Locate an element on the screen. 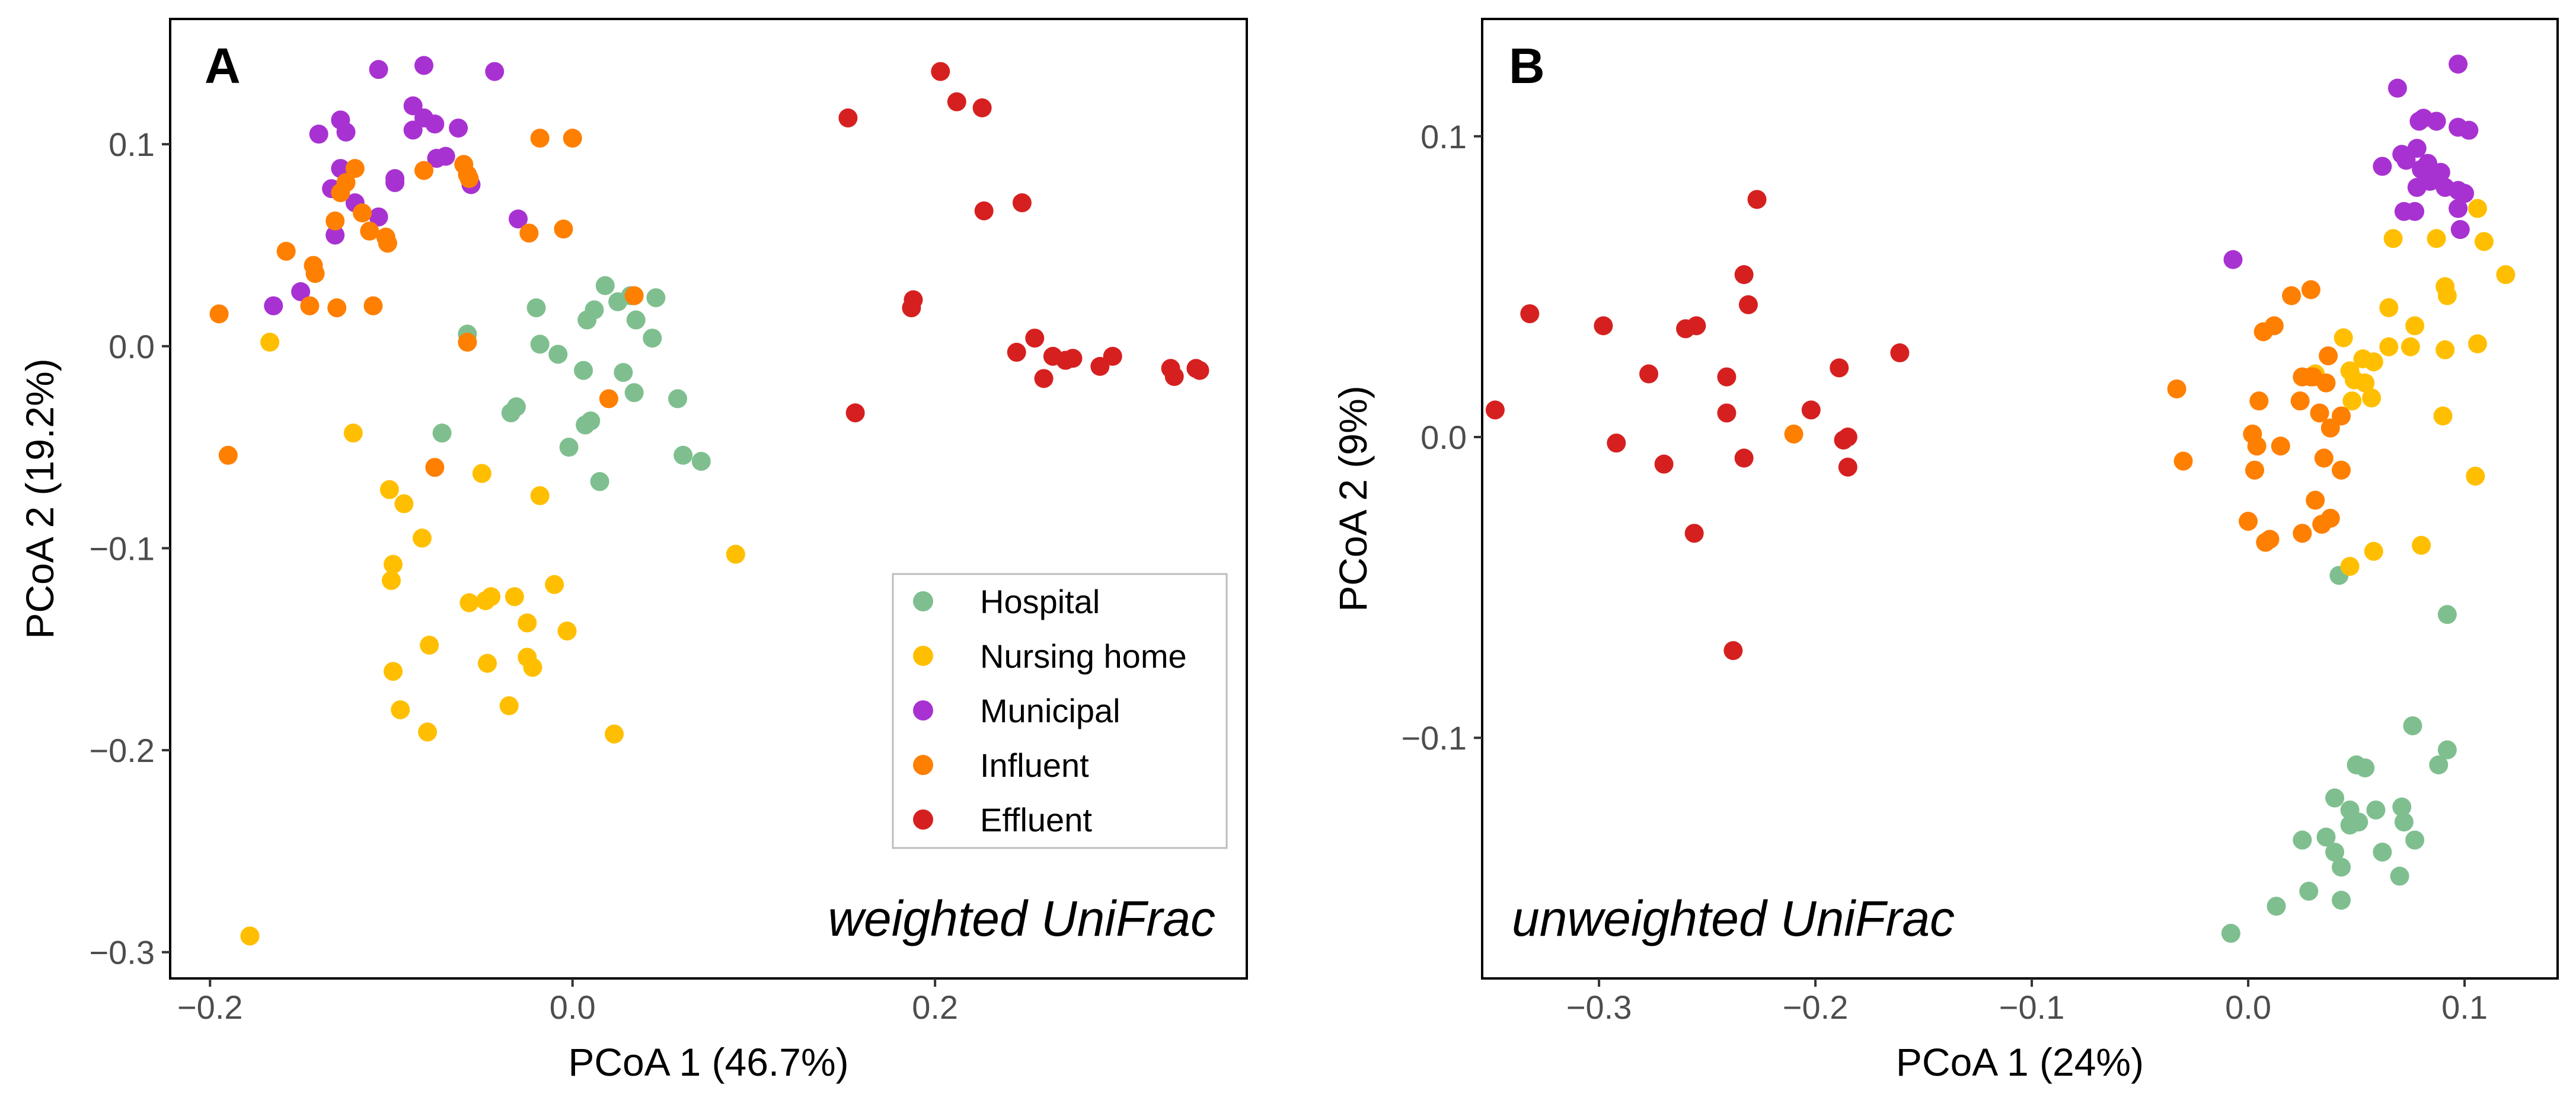 The height and width of the screenshot is (1100, 2576). x-tick-label: 0.0 is located at coordinates (2248, 1007).